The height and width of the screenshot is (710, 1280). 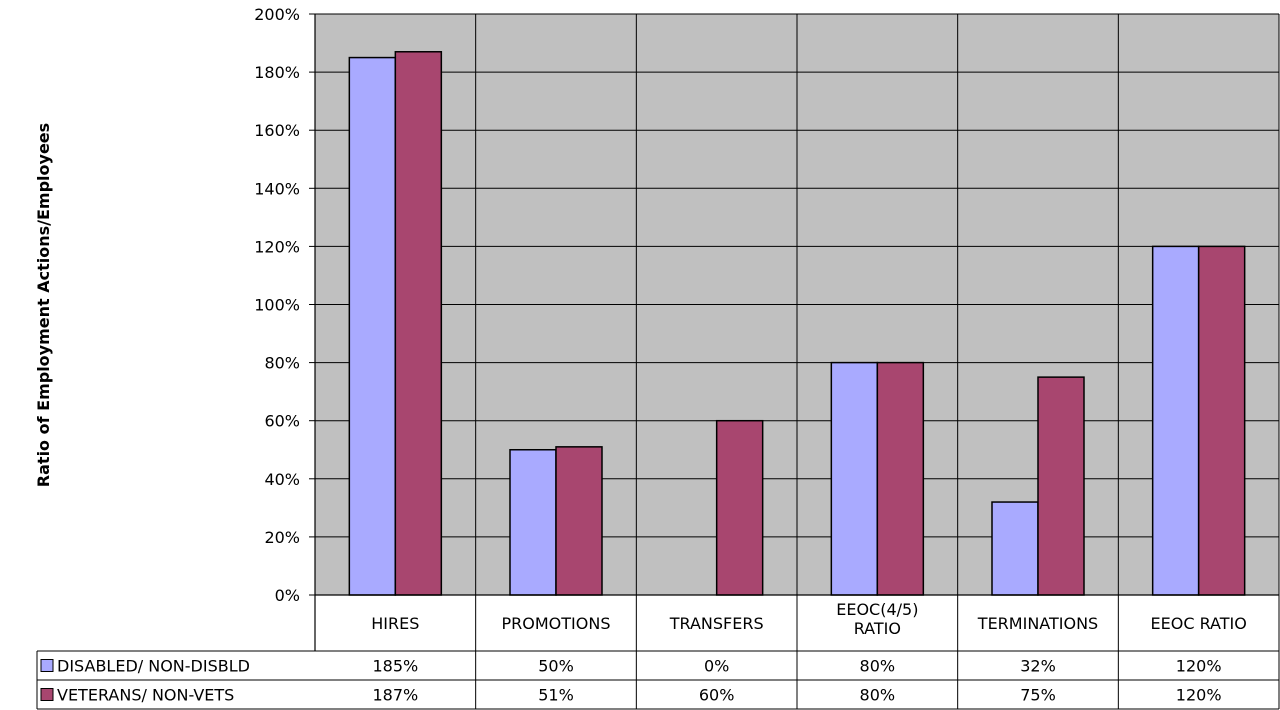 What do you see at coordinates (277, 246) in the screenshot?
I see `y-tick-label: 120%` at bounding box center [277, 246].